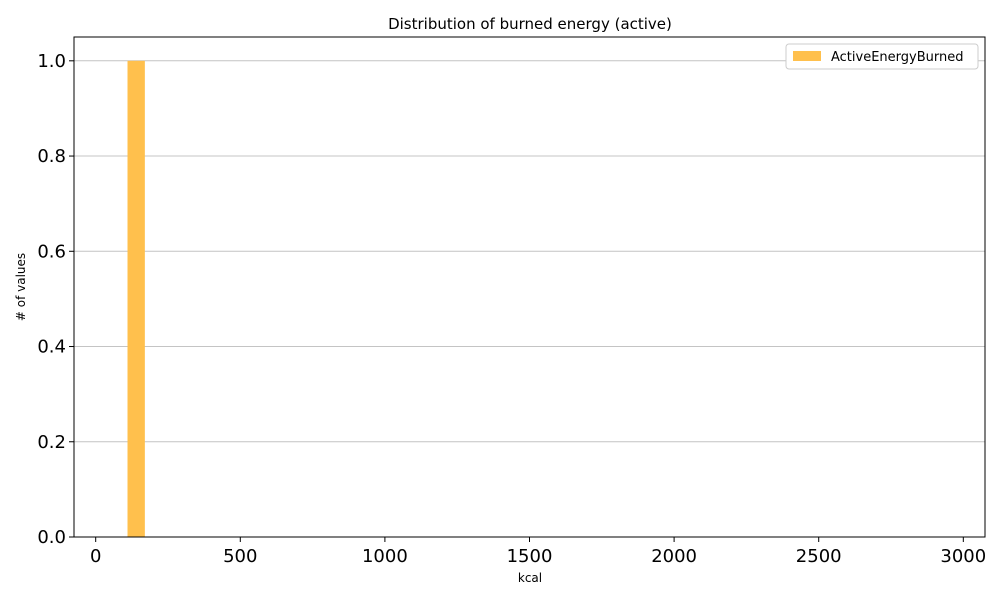 The width and height of the screenshot is (1000, 600). Describe the element at coordinates (51, 156) in the screenshot. I see `y-tick-label: 0.8` at that location.